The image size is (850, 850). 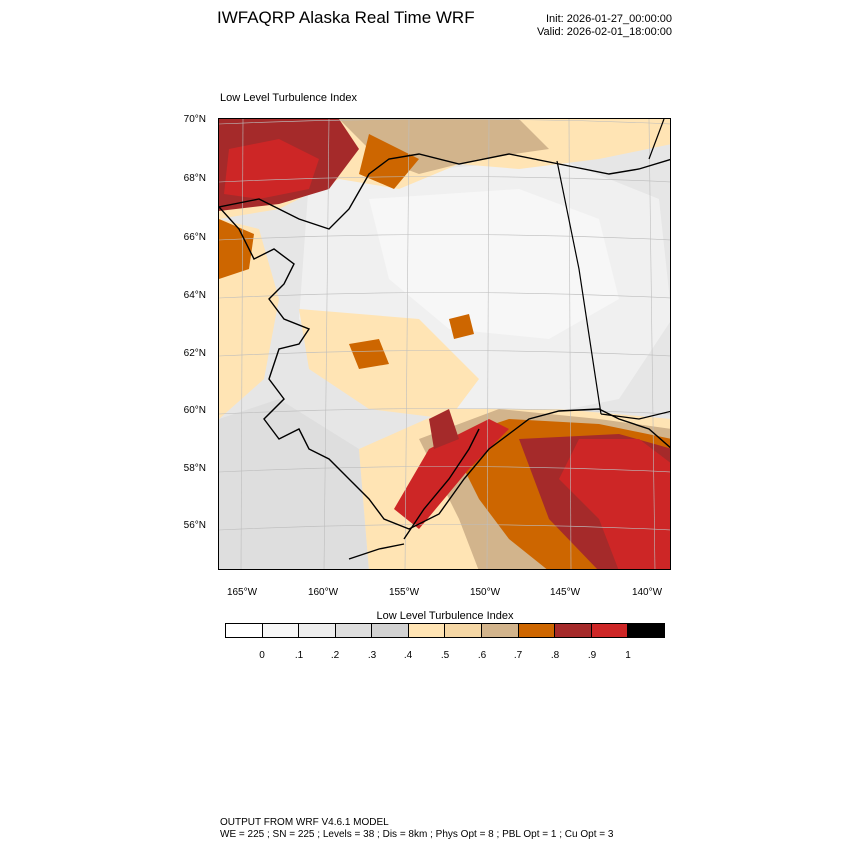 I want to click on coastline-north, so click(x=444, y=191).